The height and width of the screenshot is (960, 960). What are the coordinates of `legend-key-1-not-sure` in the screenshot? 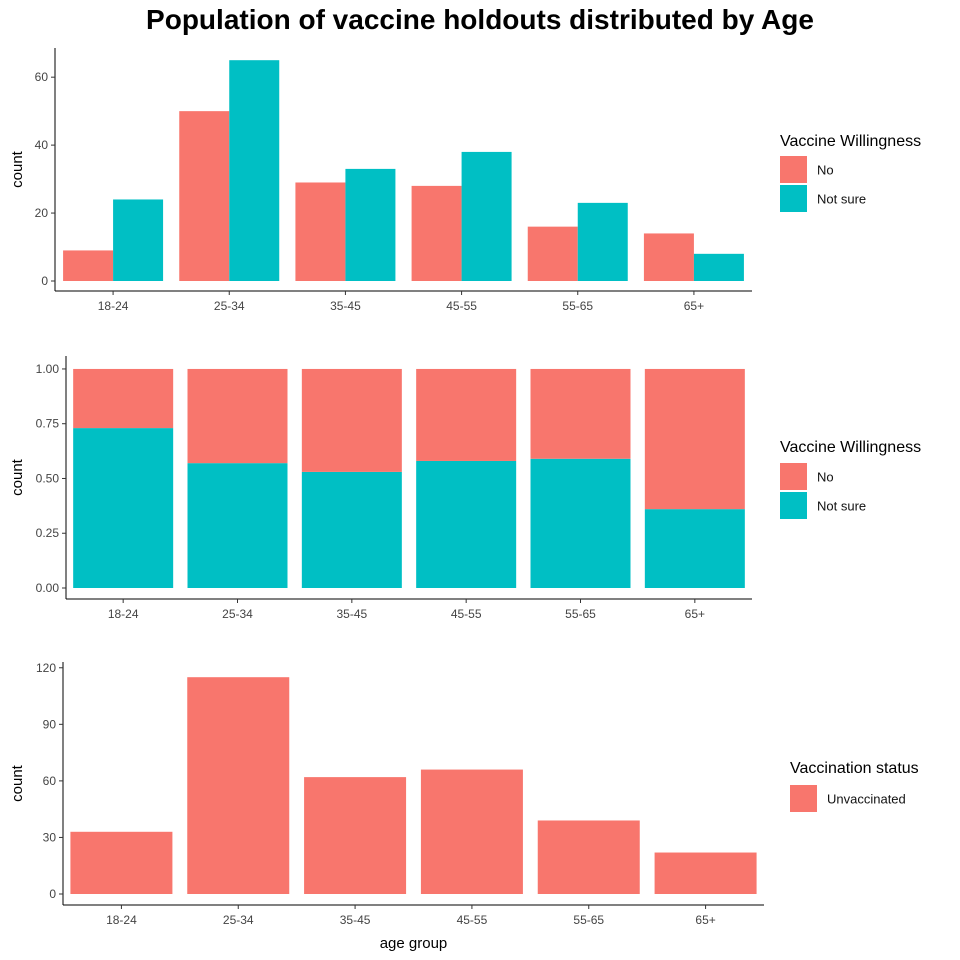 It's located at (793, 198).